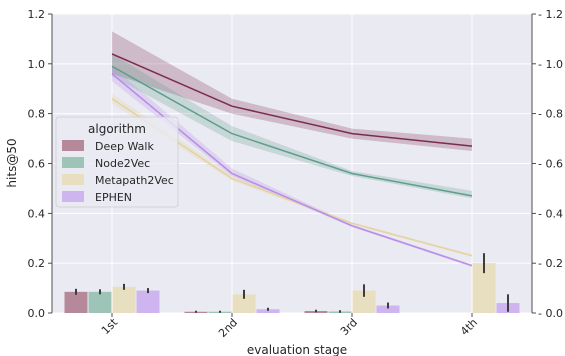  Describe the element at coordinates (550, 213) in the screenshot. I see `y2-tick-label: - 0.4` at that location.